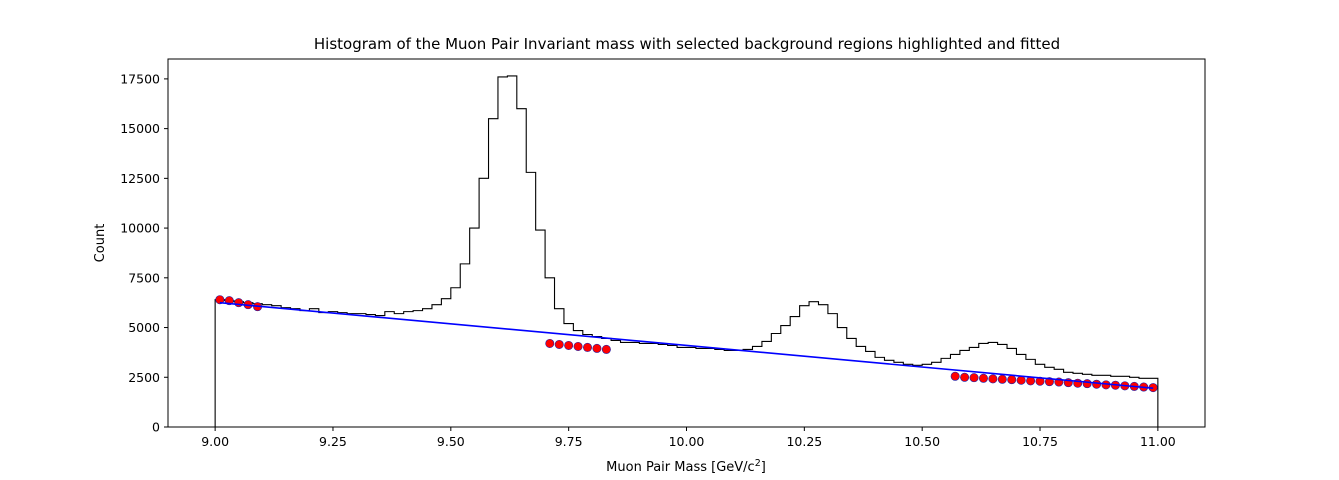  I want to click on y-axis-ticks: 0 2500 5000 7500 10000 12500 15000 17500, so click(144, 253).